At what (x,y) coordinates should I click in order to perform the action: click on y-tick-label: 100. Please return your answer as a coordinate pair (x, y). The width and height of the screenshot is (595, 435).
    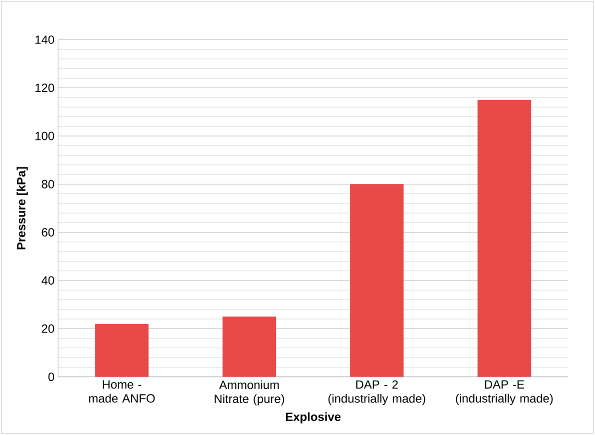
    Looking at the image, I should click on (45, 136).